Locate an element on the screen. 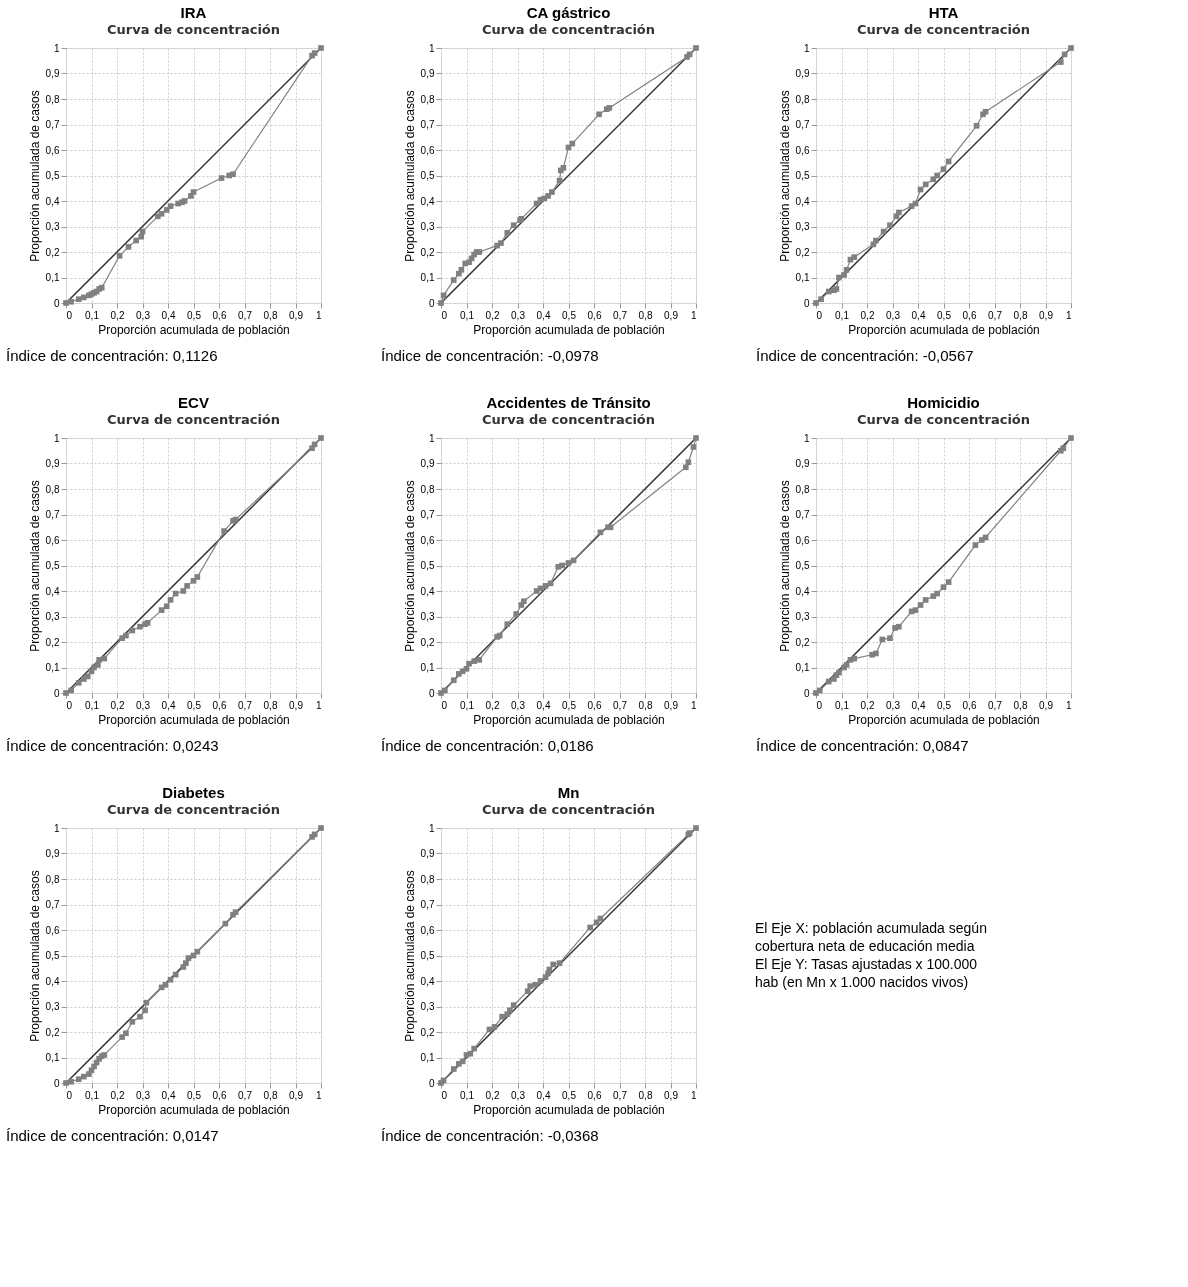 This screenshot has height=1287, width=1188. text: Índice de concentración: 0,0147 is located at coordinates (112, 1135).